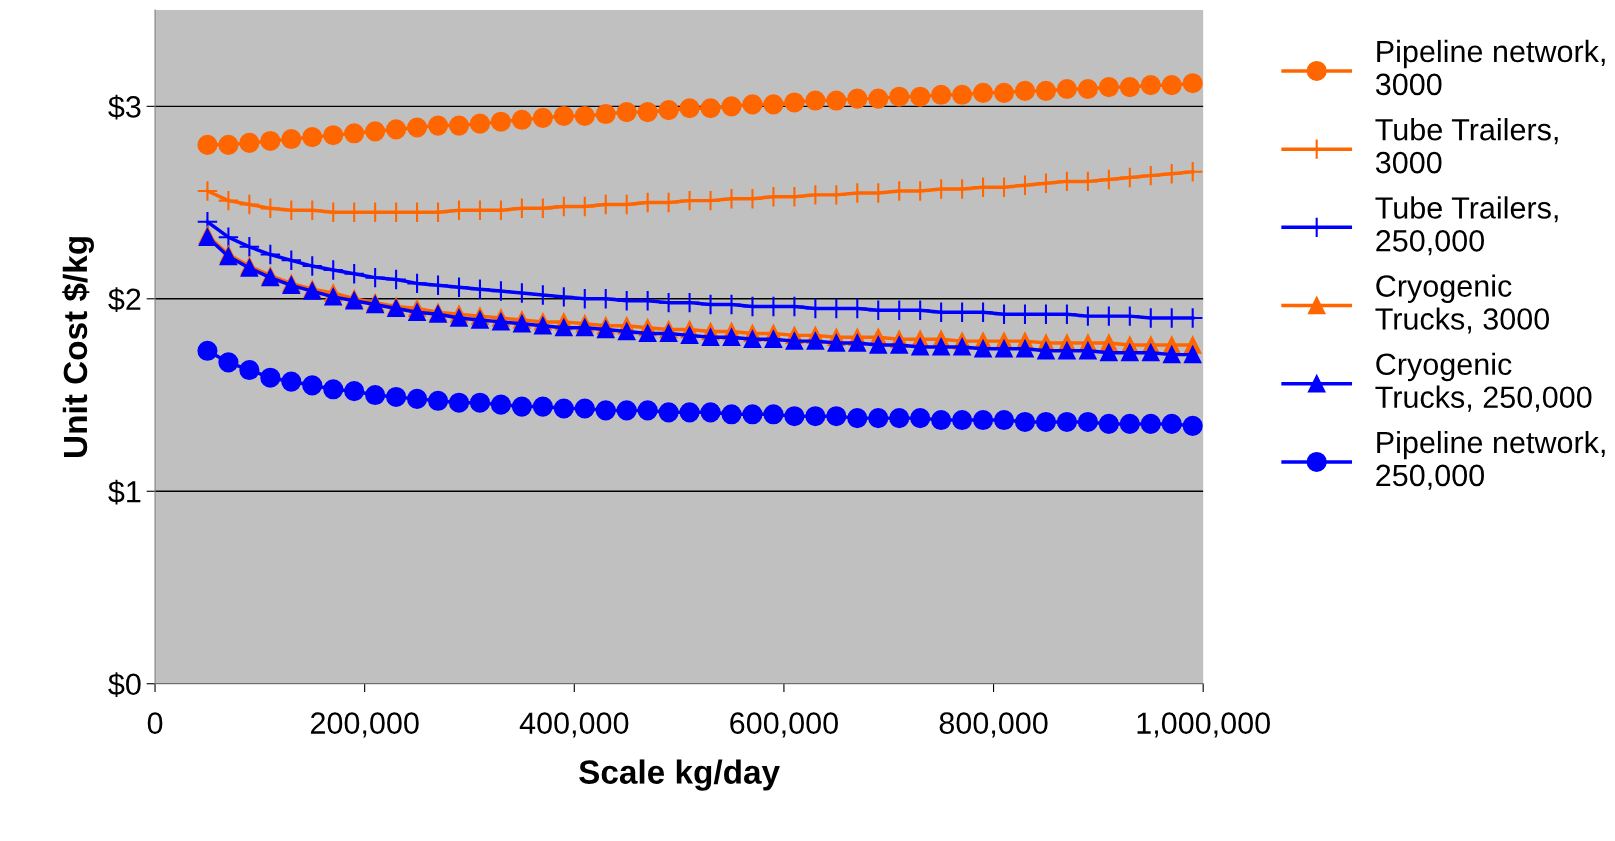 This screenshot has height=841, width=1615. I want to click on legend-label: Tube Trailers, 250,000, so click(1466, 226).